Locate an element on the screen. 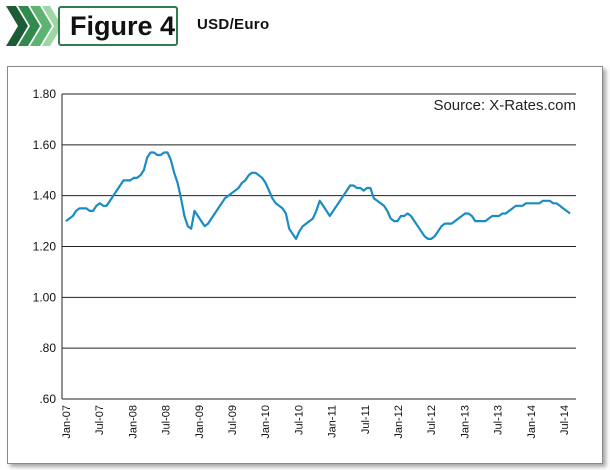  y-tick-label: 1.80 is located at coordinates (45, 94).